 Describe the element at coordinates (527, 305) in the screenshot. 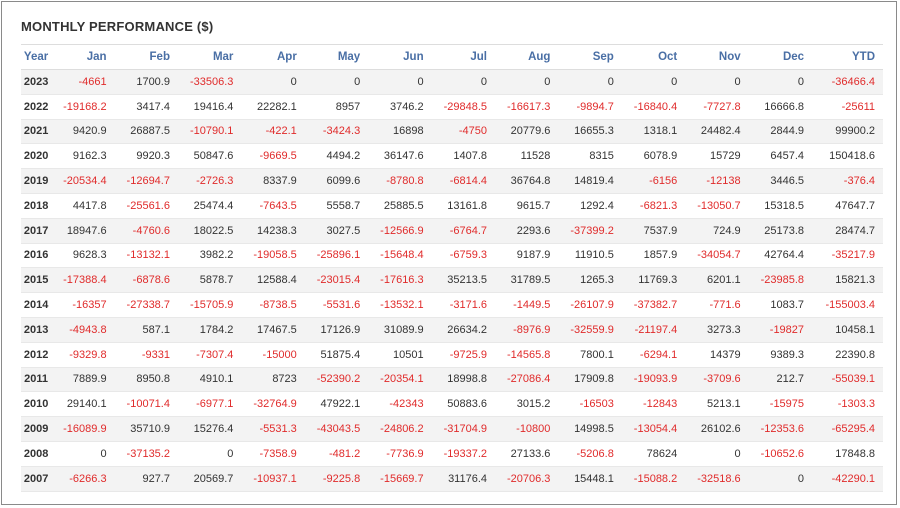

I see `value-cell-aug: -1449.5` at that location.